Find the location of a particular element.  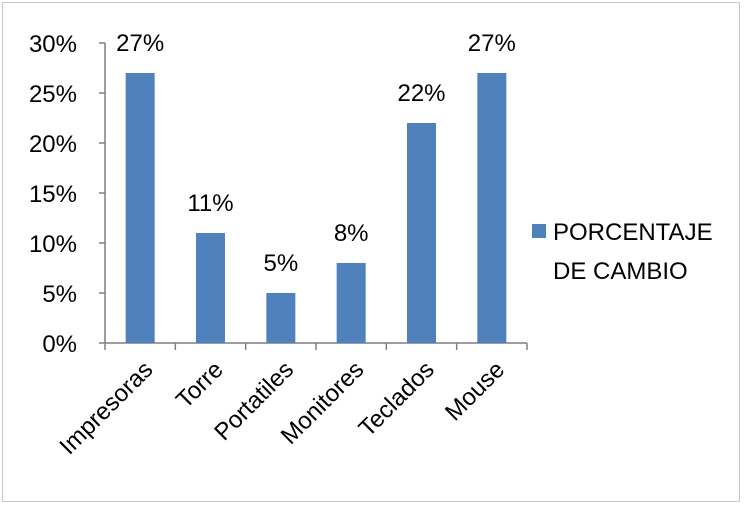

y-tick-label: 15% is located at coordinates (53, 194).